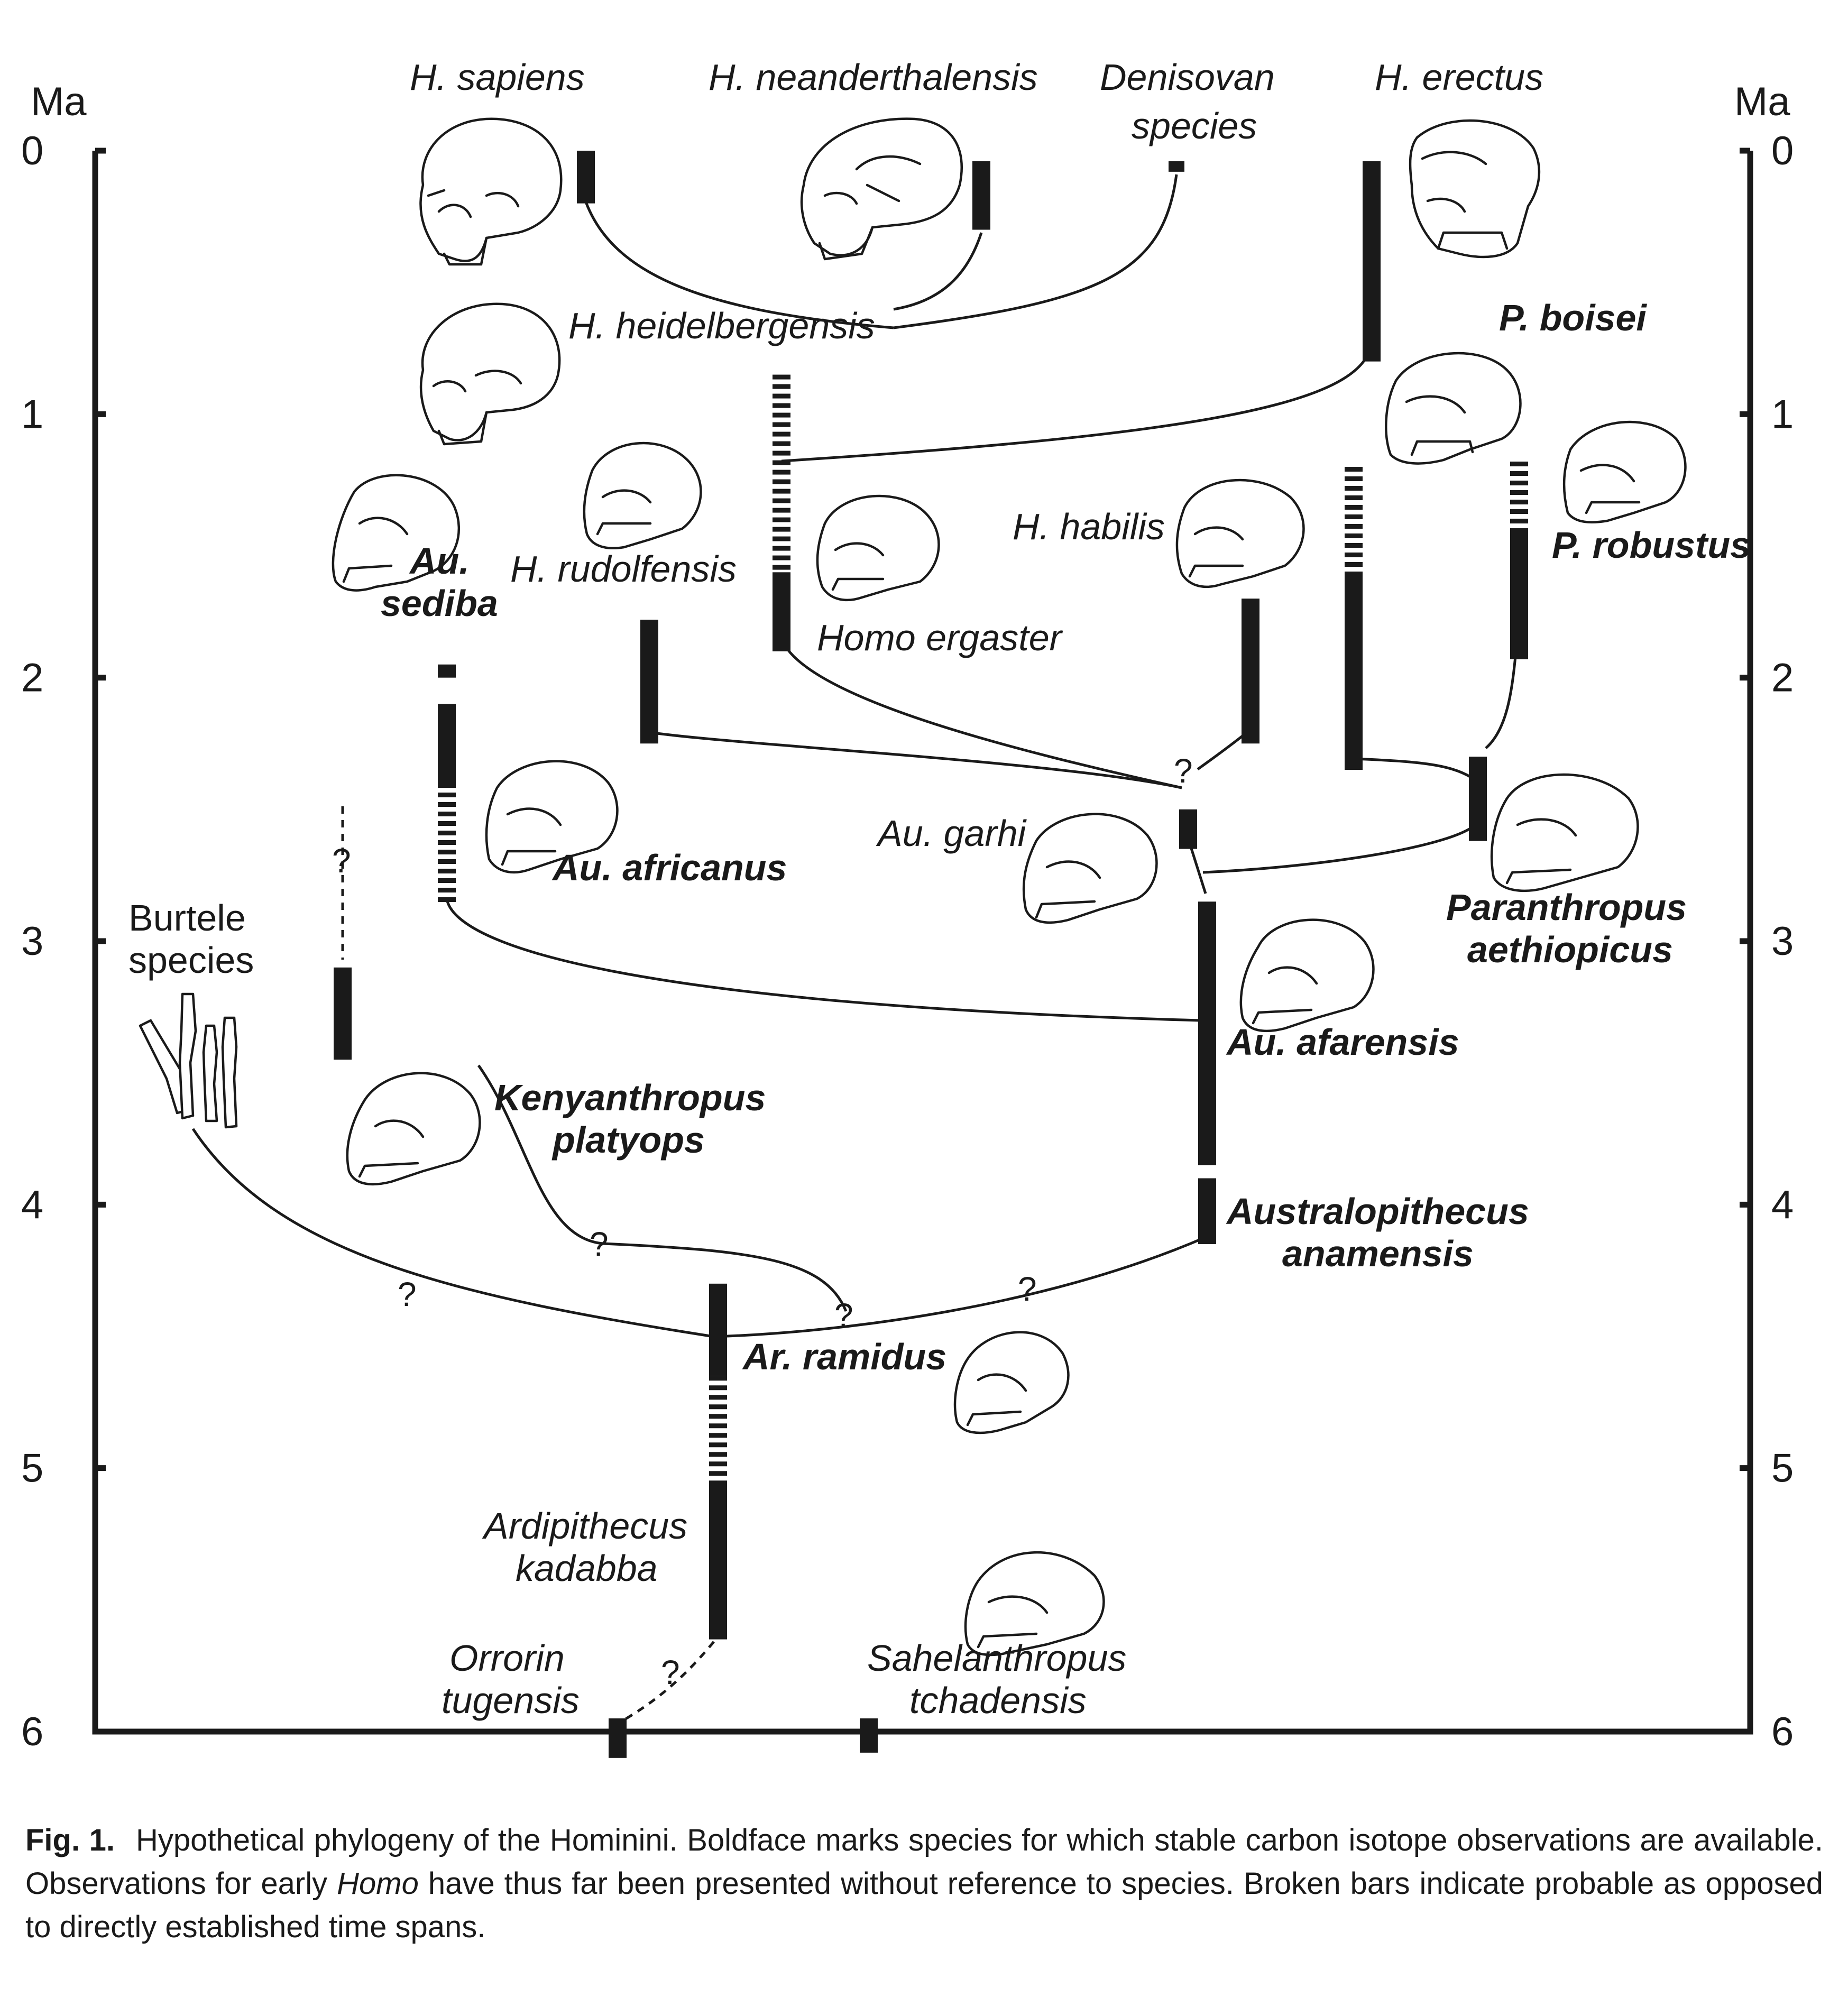 Image resolution: width=1848 pixels, height=1997 pixels. What do you see at coordinates (630, 1097) in the screenshot?
I see `label-platyops-line1: Kenyanthropus` at bounding box center [630, 1097].